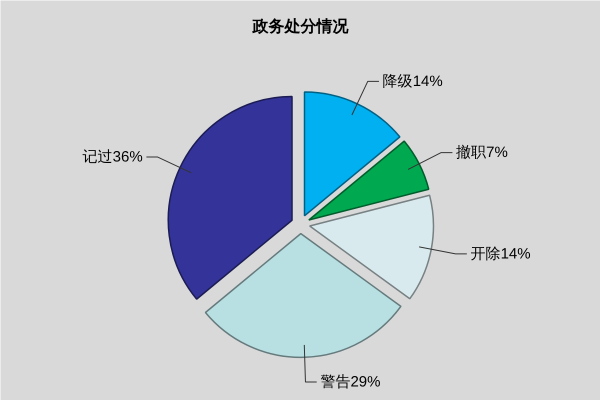 This screenshot has width=600, height=400. Describe the element at coordinates (500, 253) in the screenshot. I see `slice-label: 开除14%` at that location.